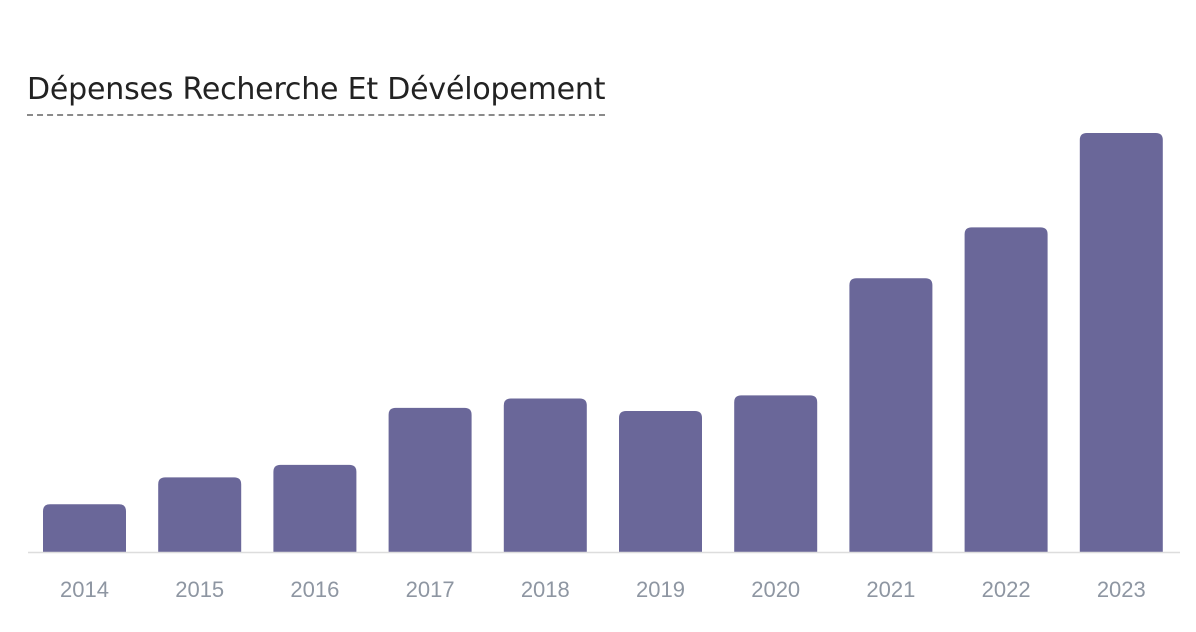 The height and width of the screenshot is (632, 1196). Describe the element at coordinates (775, 589) in the screenshot. I see `x-tick-label-2020: 2020` at that location.